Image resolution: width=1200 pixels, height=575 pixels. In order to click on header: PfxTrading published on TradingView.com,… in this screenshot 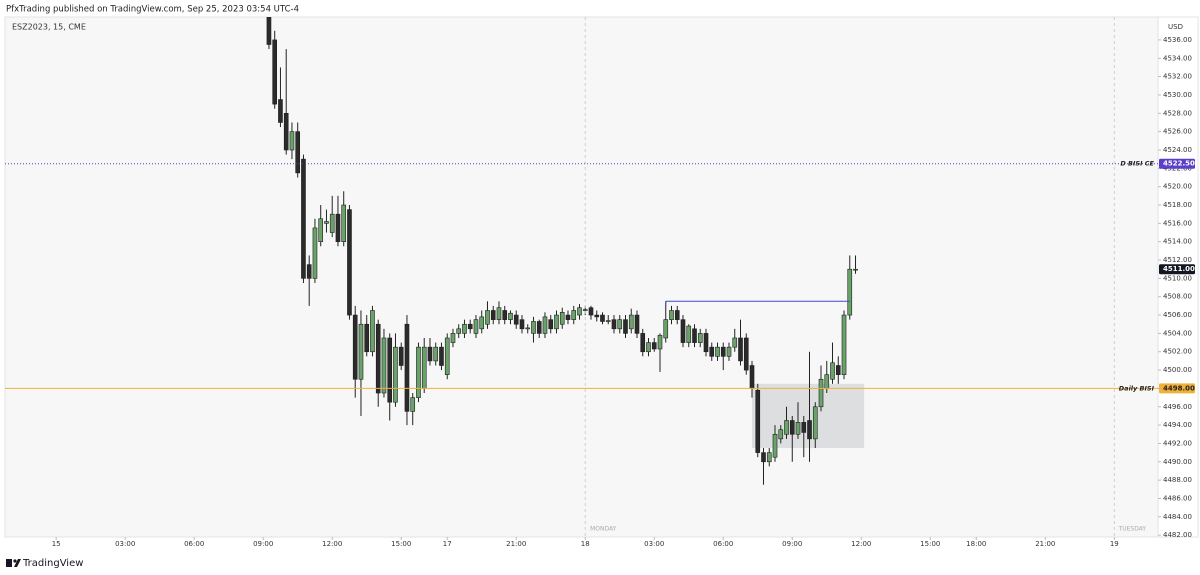, I will do `click(152, 10)`.